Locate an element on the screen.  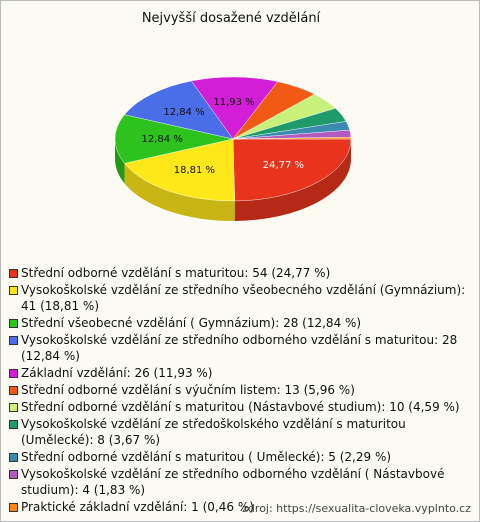
slice-label: 24,77 % is located at coordinates (283, 165).